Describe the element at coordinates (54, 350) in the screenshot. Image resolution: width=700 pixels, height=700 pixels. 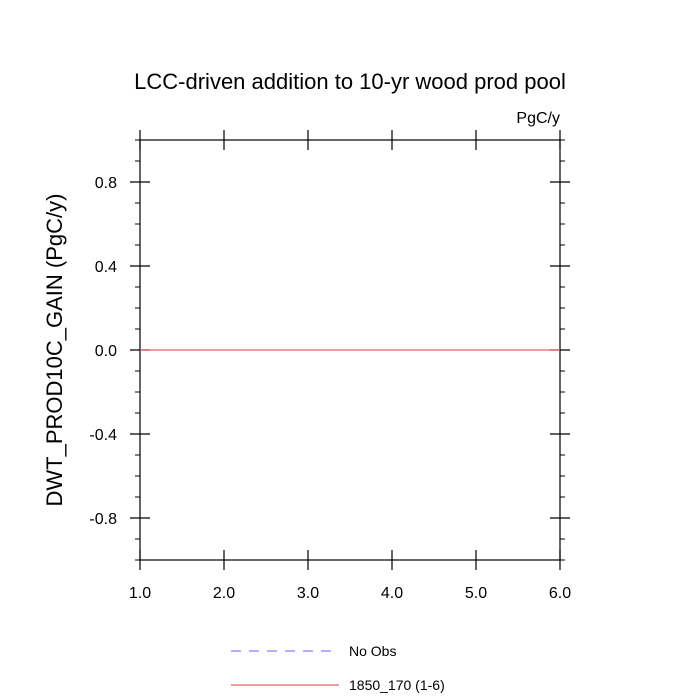
I see `y-axis-label: DWT_PROD10C_GAIN (PgC/y)` at that location.